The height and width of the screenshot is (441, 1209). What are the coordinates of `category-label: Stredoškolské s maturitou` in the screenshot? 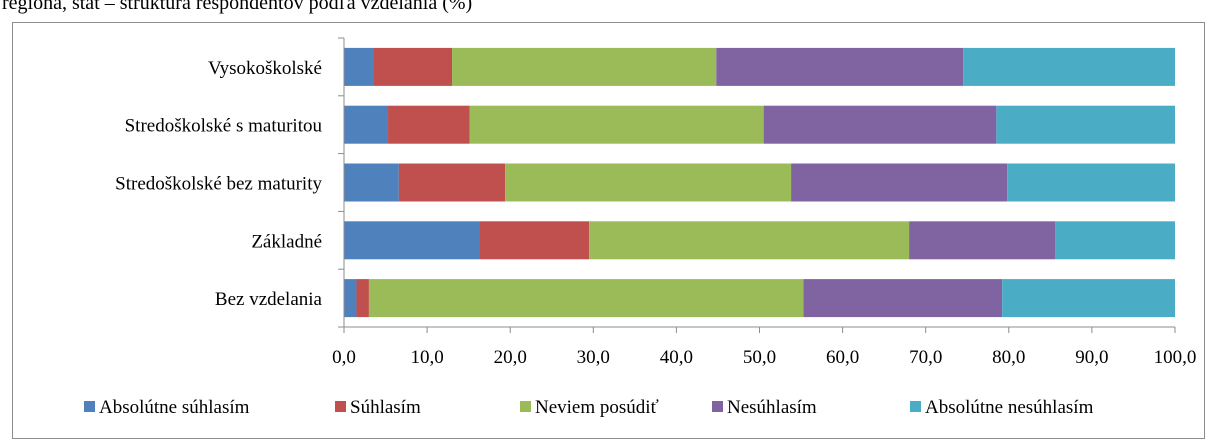 It's located at (224, 126).